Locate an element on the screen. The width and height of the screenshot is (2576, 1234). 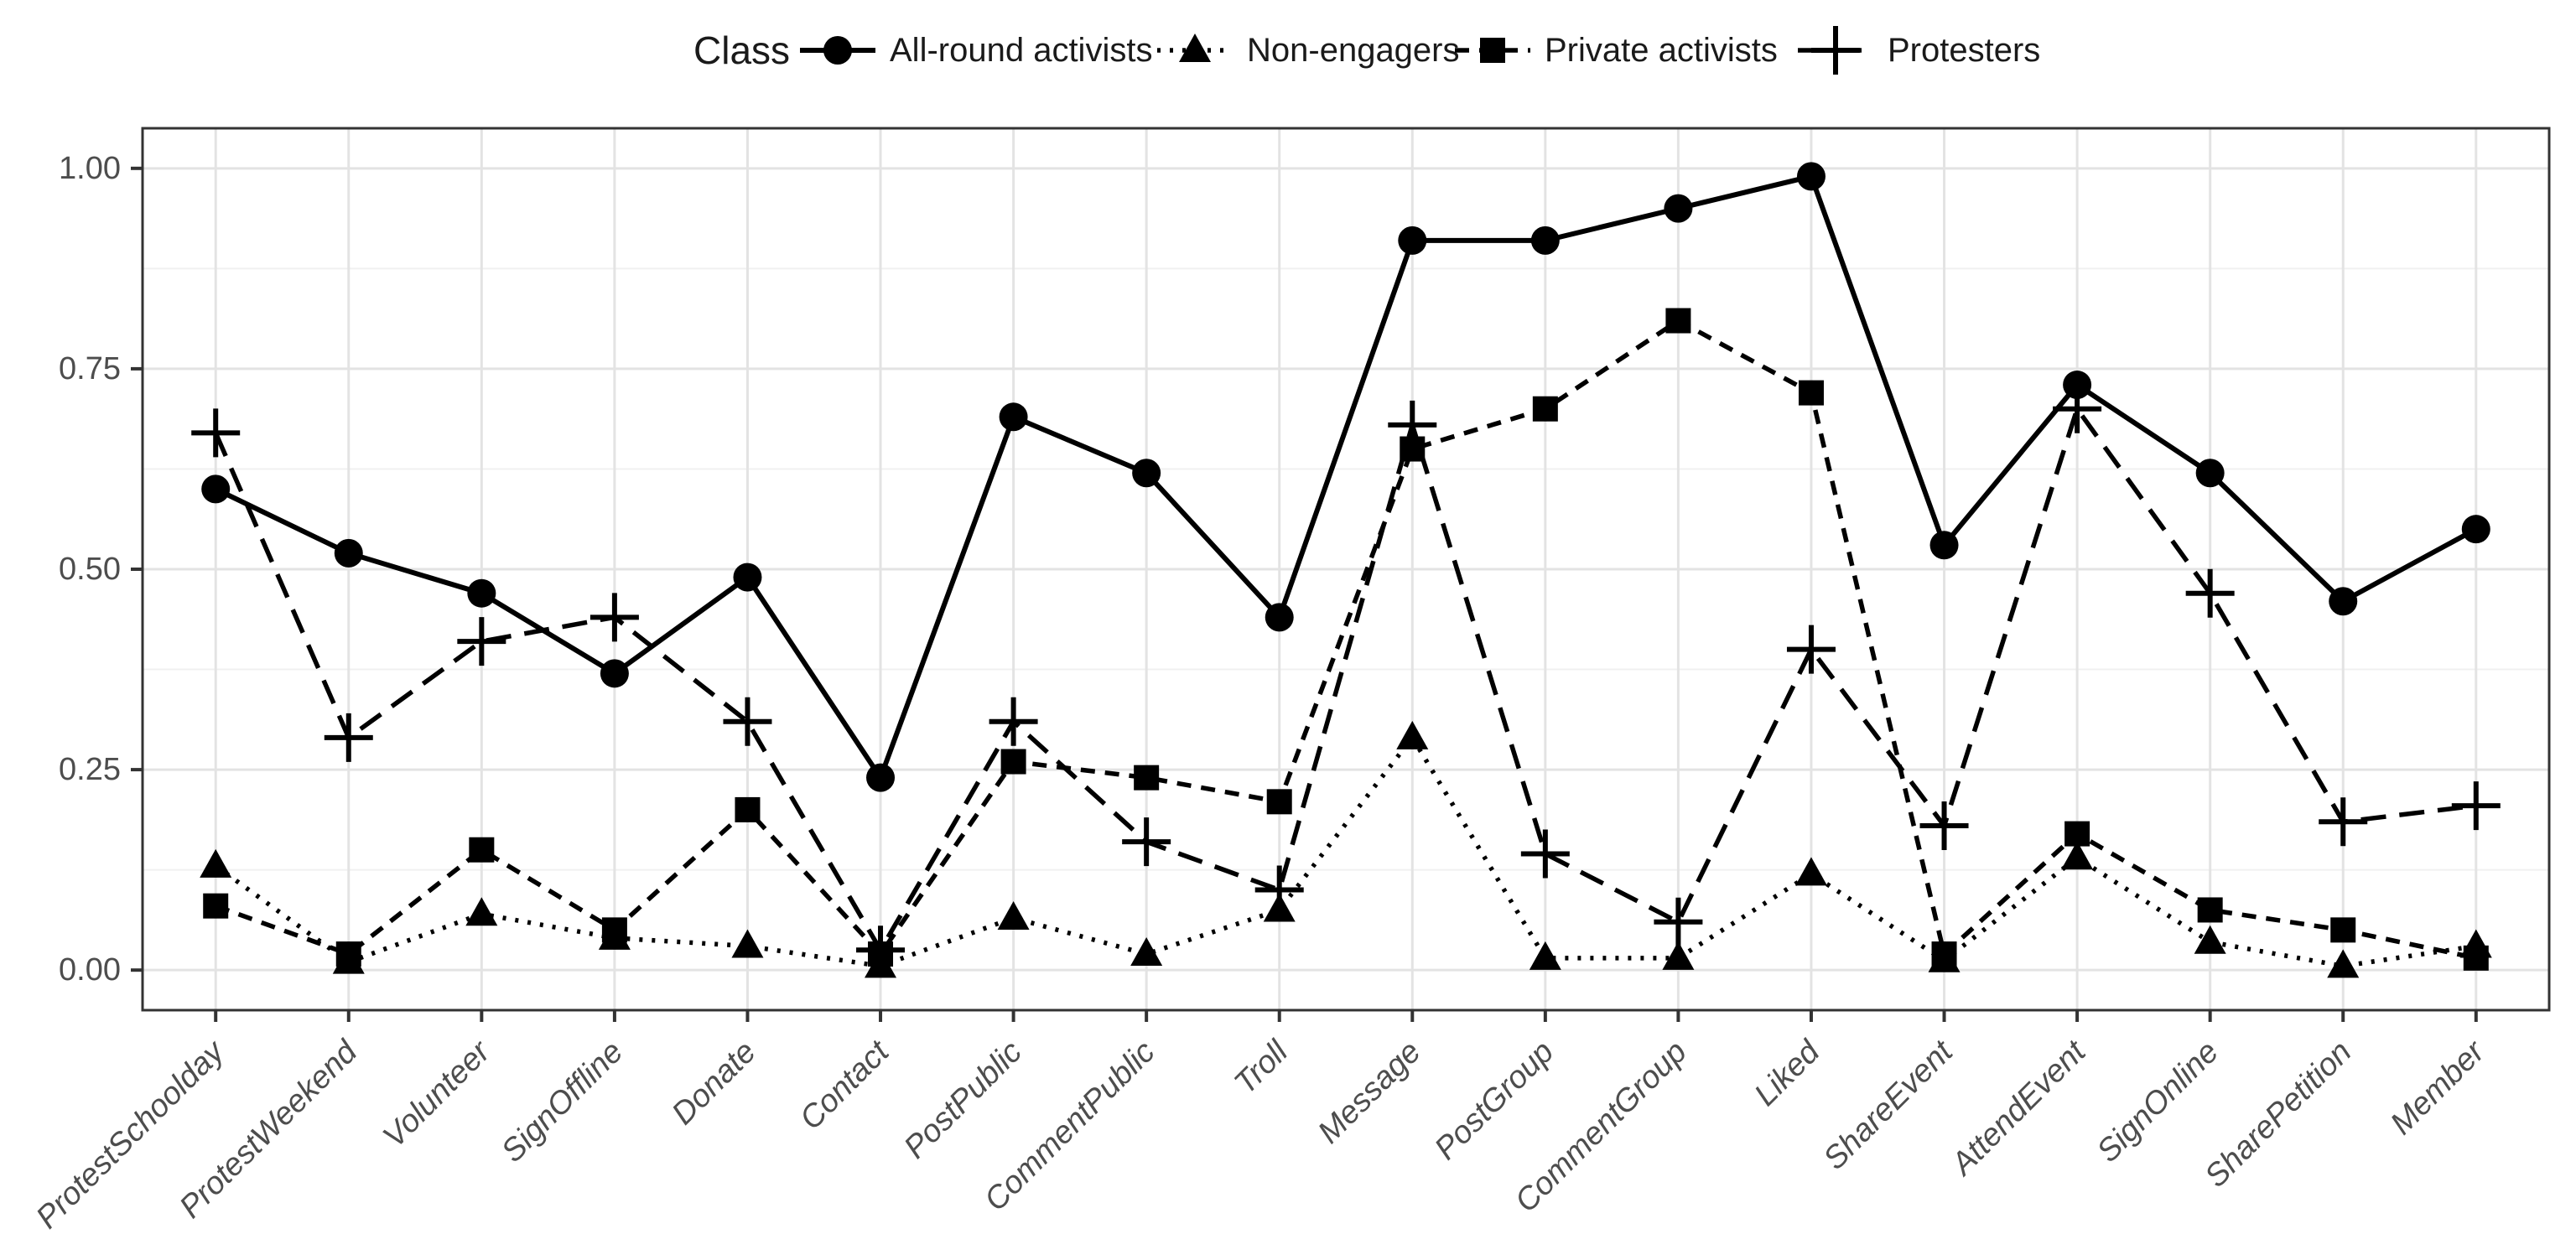
legend-item-label: Non-engagers is located at coordinates (1353, 50).